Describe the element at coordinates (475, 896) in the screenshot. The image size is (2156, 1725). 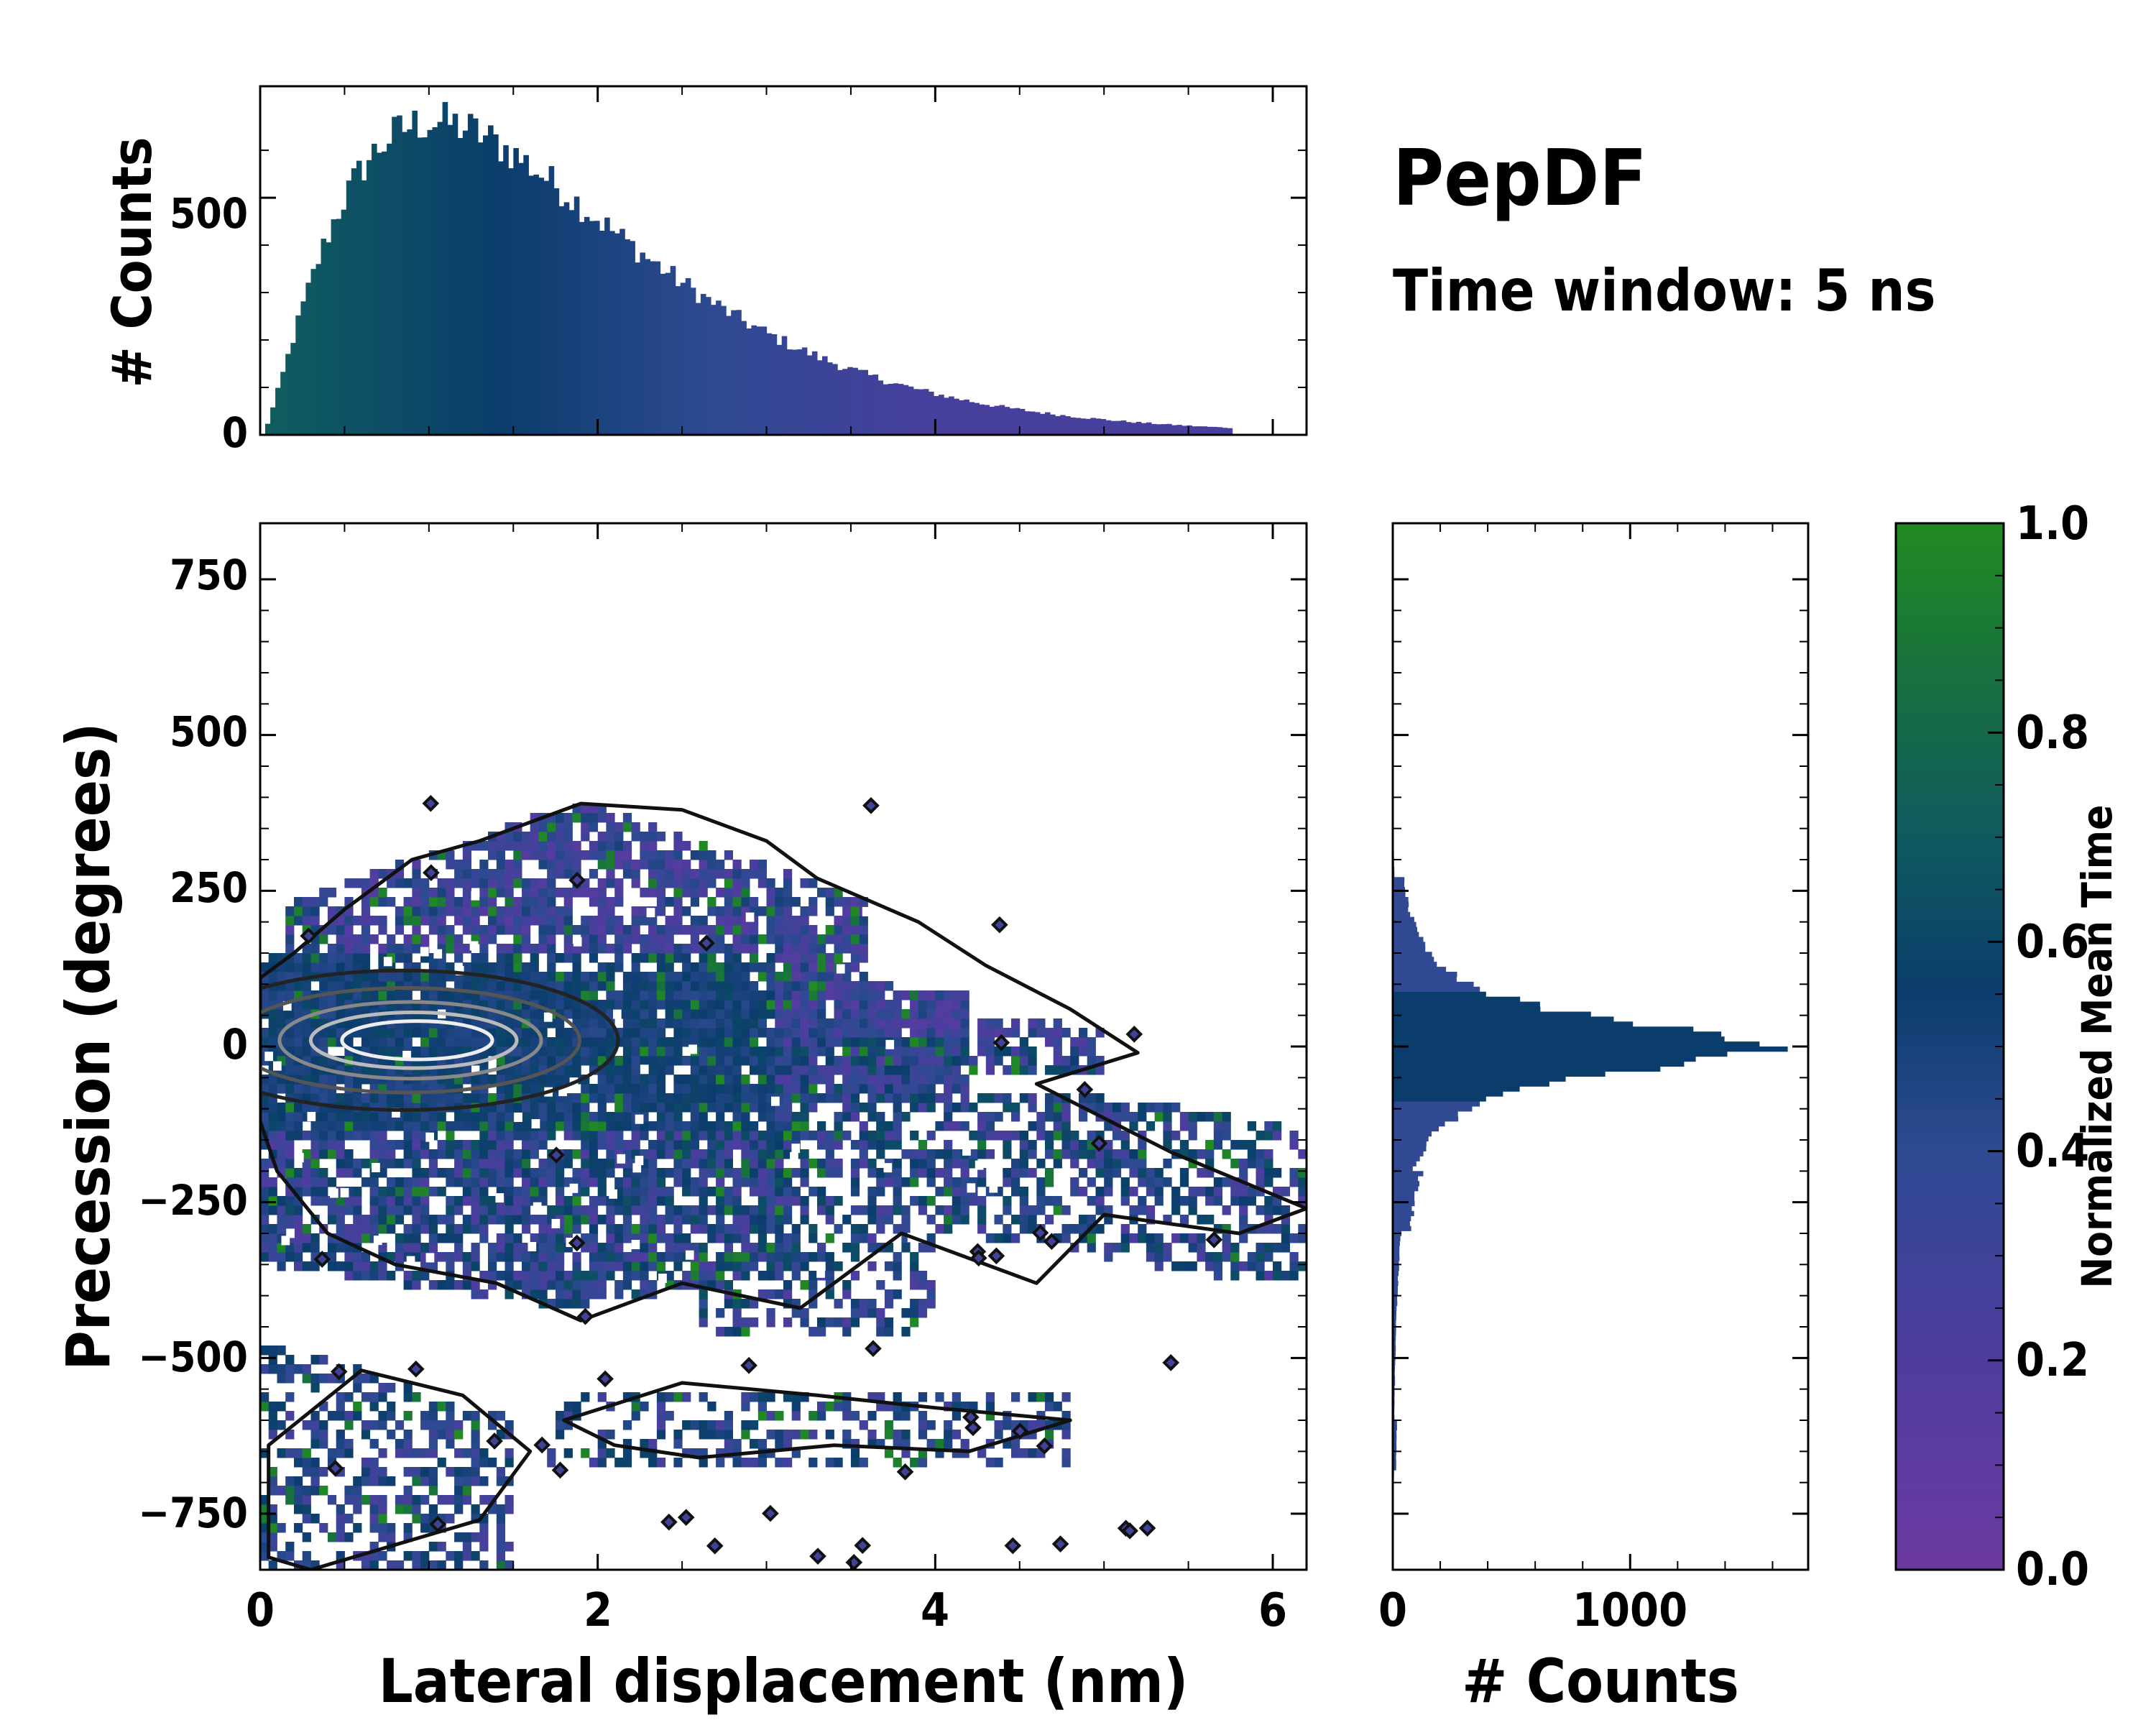
I see `heatmap-gap` at that location.